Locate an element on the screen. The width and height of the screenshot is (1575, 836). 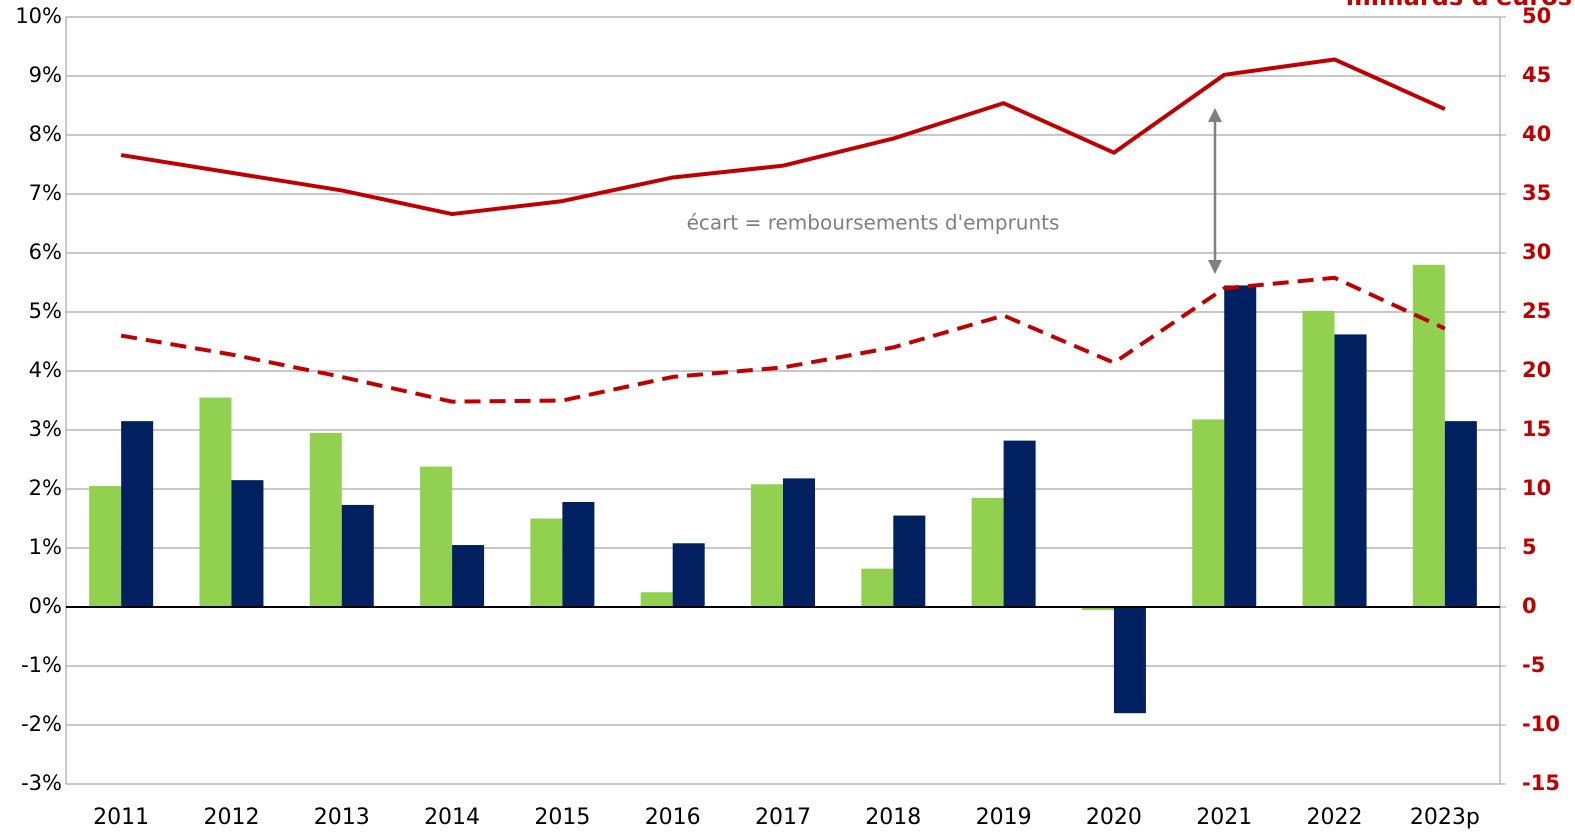
y2-tick-label: 25 is located at coordinates (1536, 311).